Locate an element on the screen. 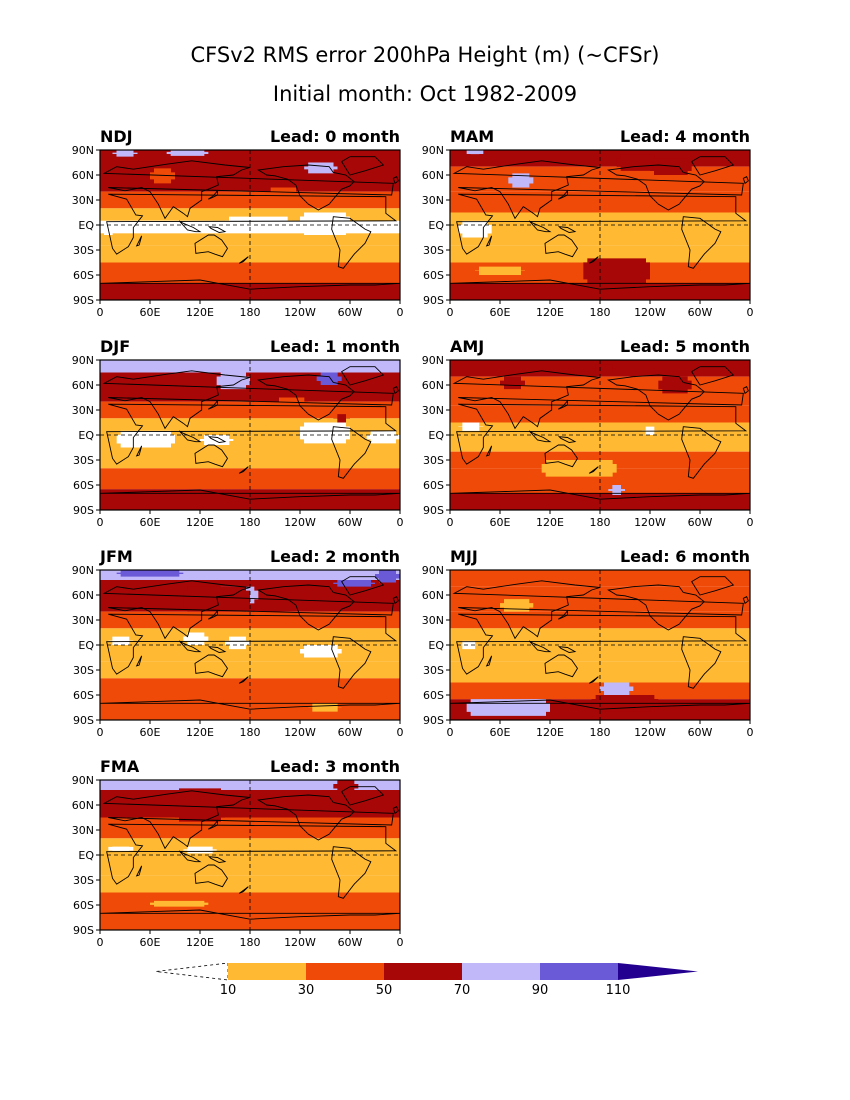 This screenshot has height=1100, width=850. lat-tick-label: 90S is located at coordinates (433, 720).